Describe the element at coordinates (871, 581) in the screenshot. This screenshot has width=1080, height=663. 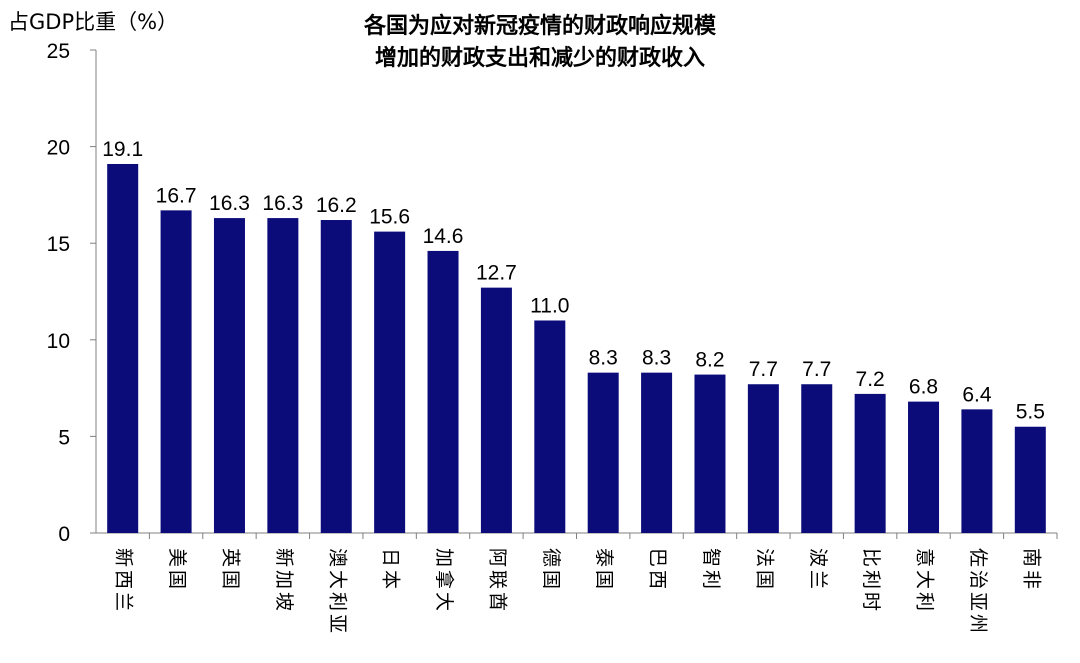
I see `x-tick-label: 比利时` at that location.